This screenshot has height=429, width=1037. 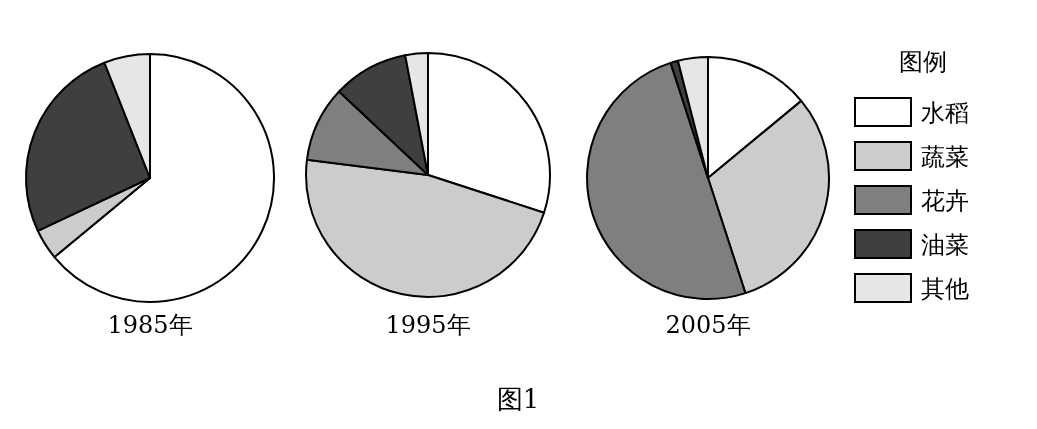 What do you see at coordinates (945, 157) in the screenshot?
I see `legend-label: 蔬菜` at bounding box center [945, 157].